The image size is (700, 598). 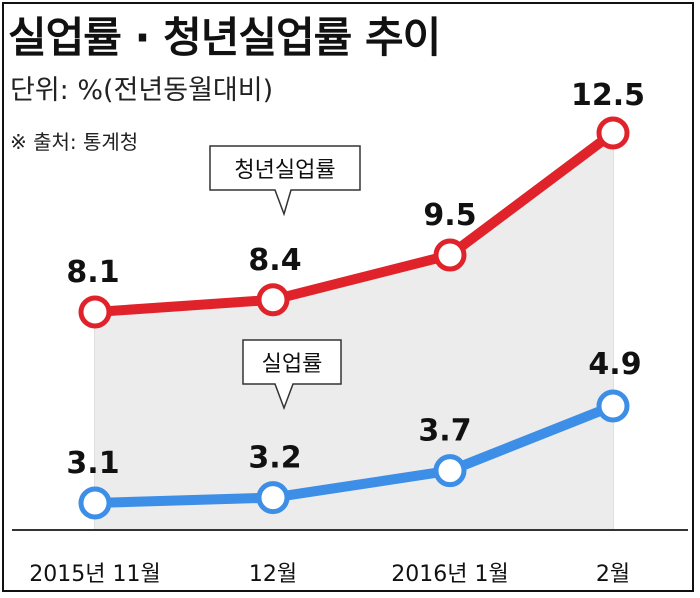 What do you see at coordinates (449, 574) in the screenshot?
I see `x-tick-label: 2016년 1월` at bounding box center [449, 574].